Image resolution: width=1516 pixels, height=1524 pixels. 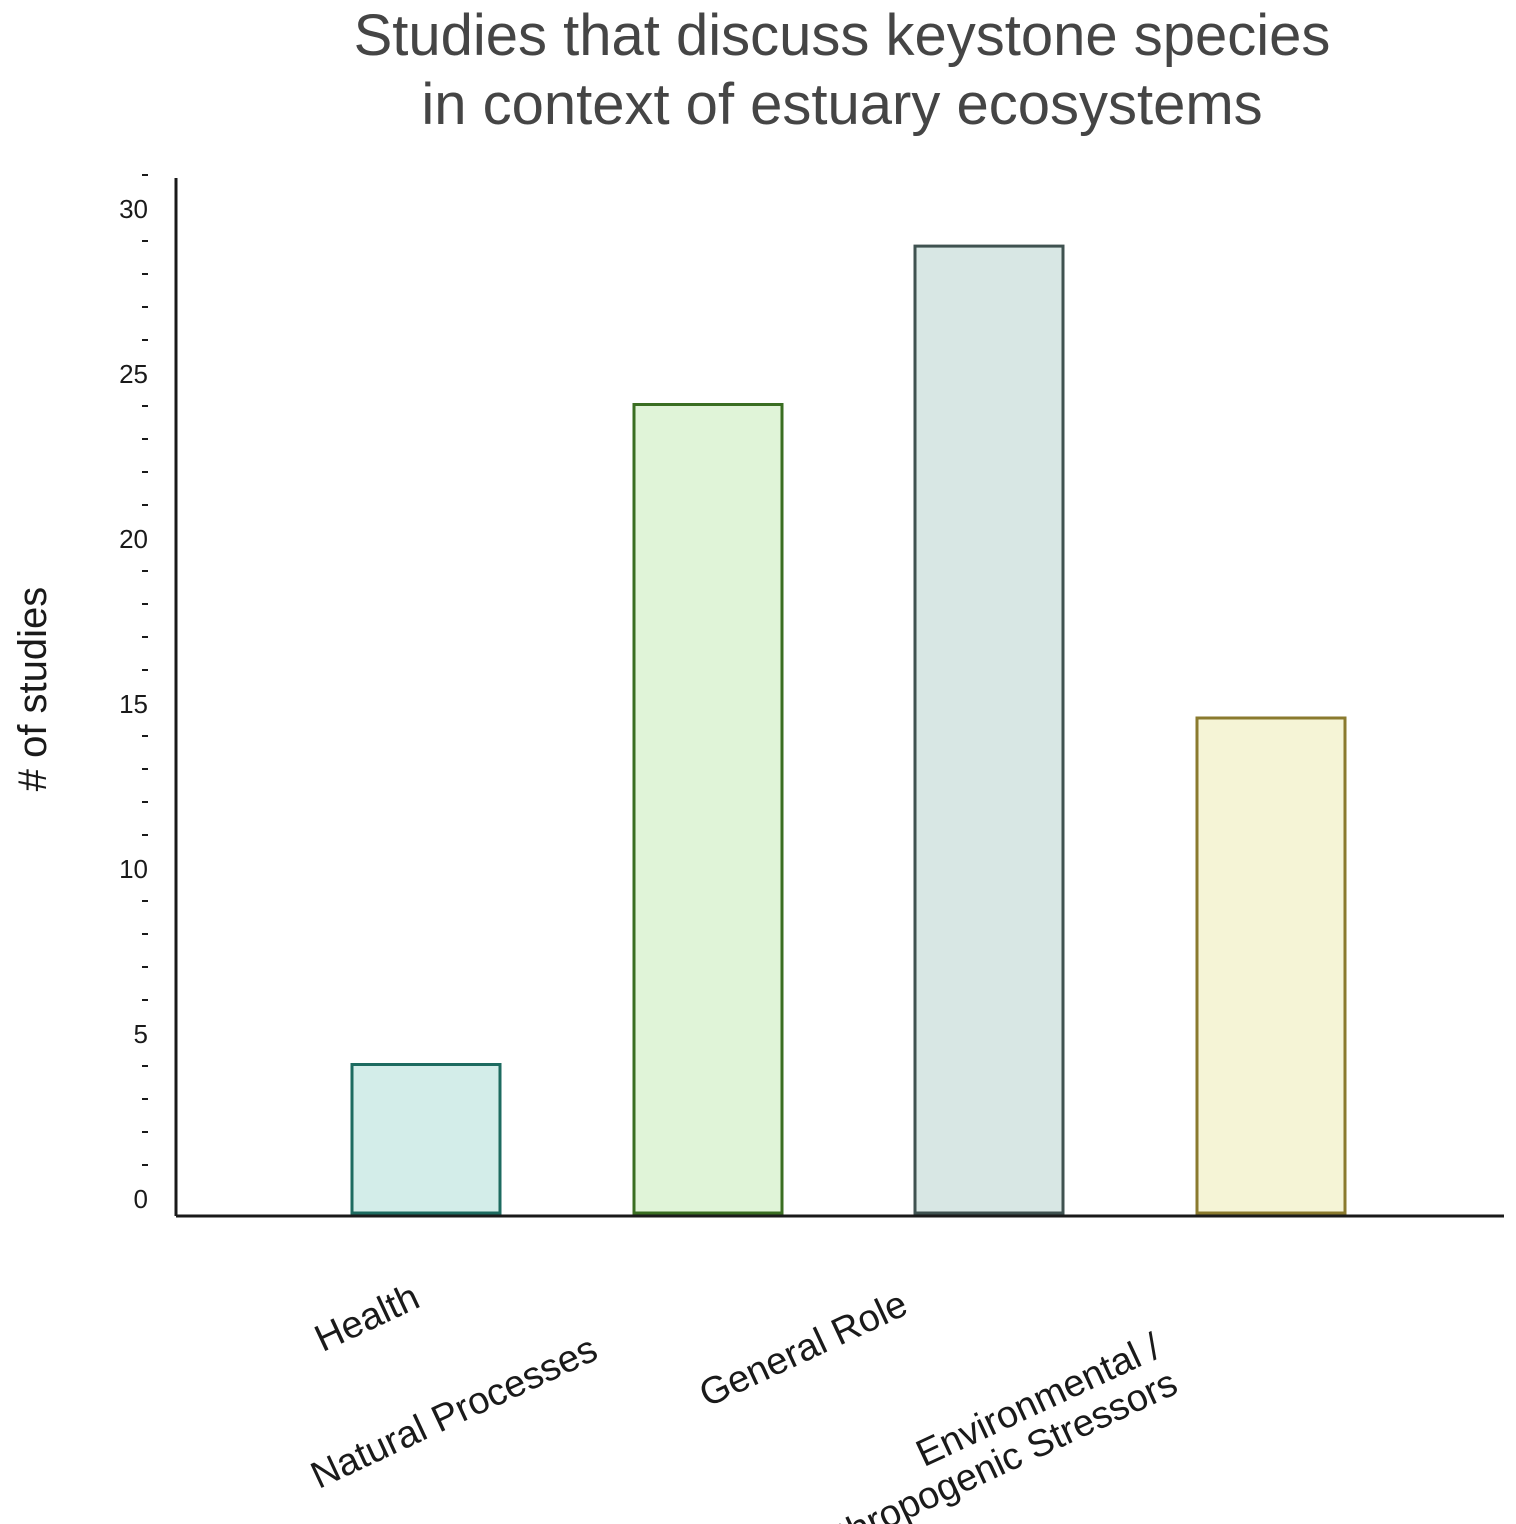 I want to click on y-tick-label: 30, so click(x=133, y=209).